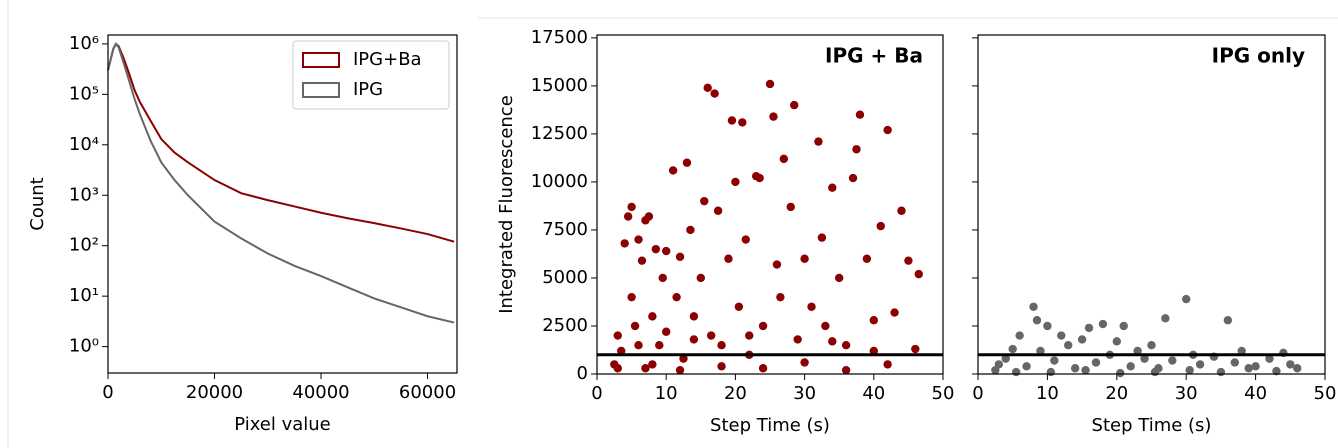 The image size is (1338, 448). What do you see at coordinates (321, 60) in the screenshot?
I see `legend-swatch` at bounding box center [321, 60].